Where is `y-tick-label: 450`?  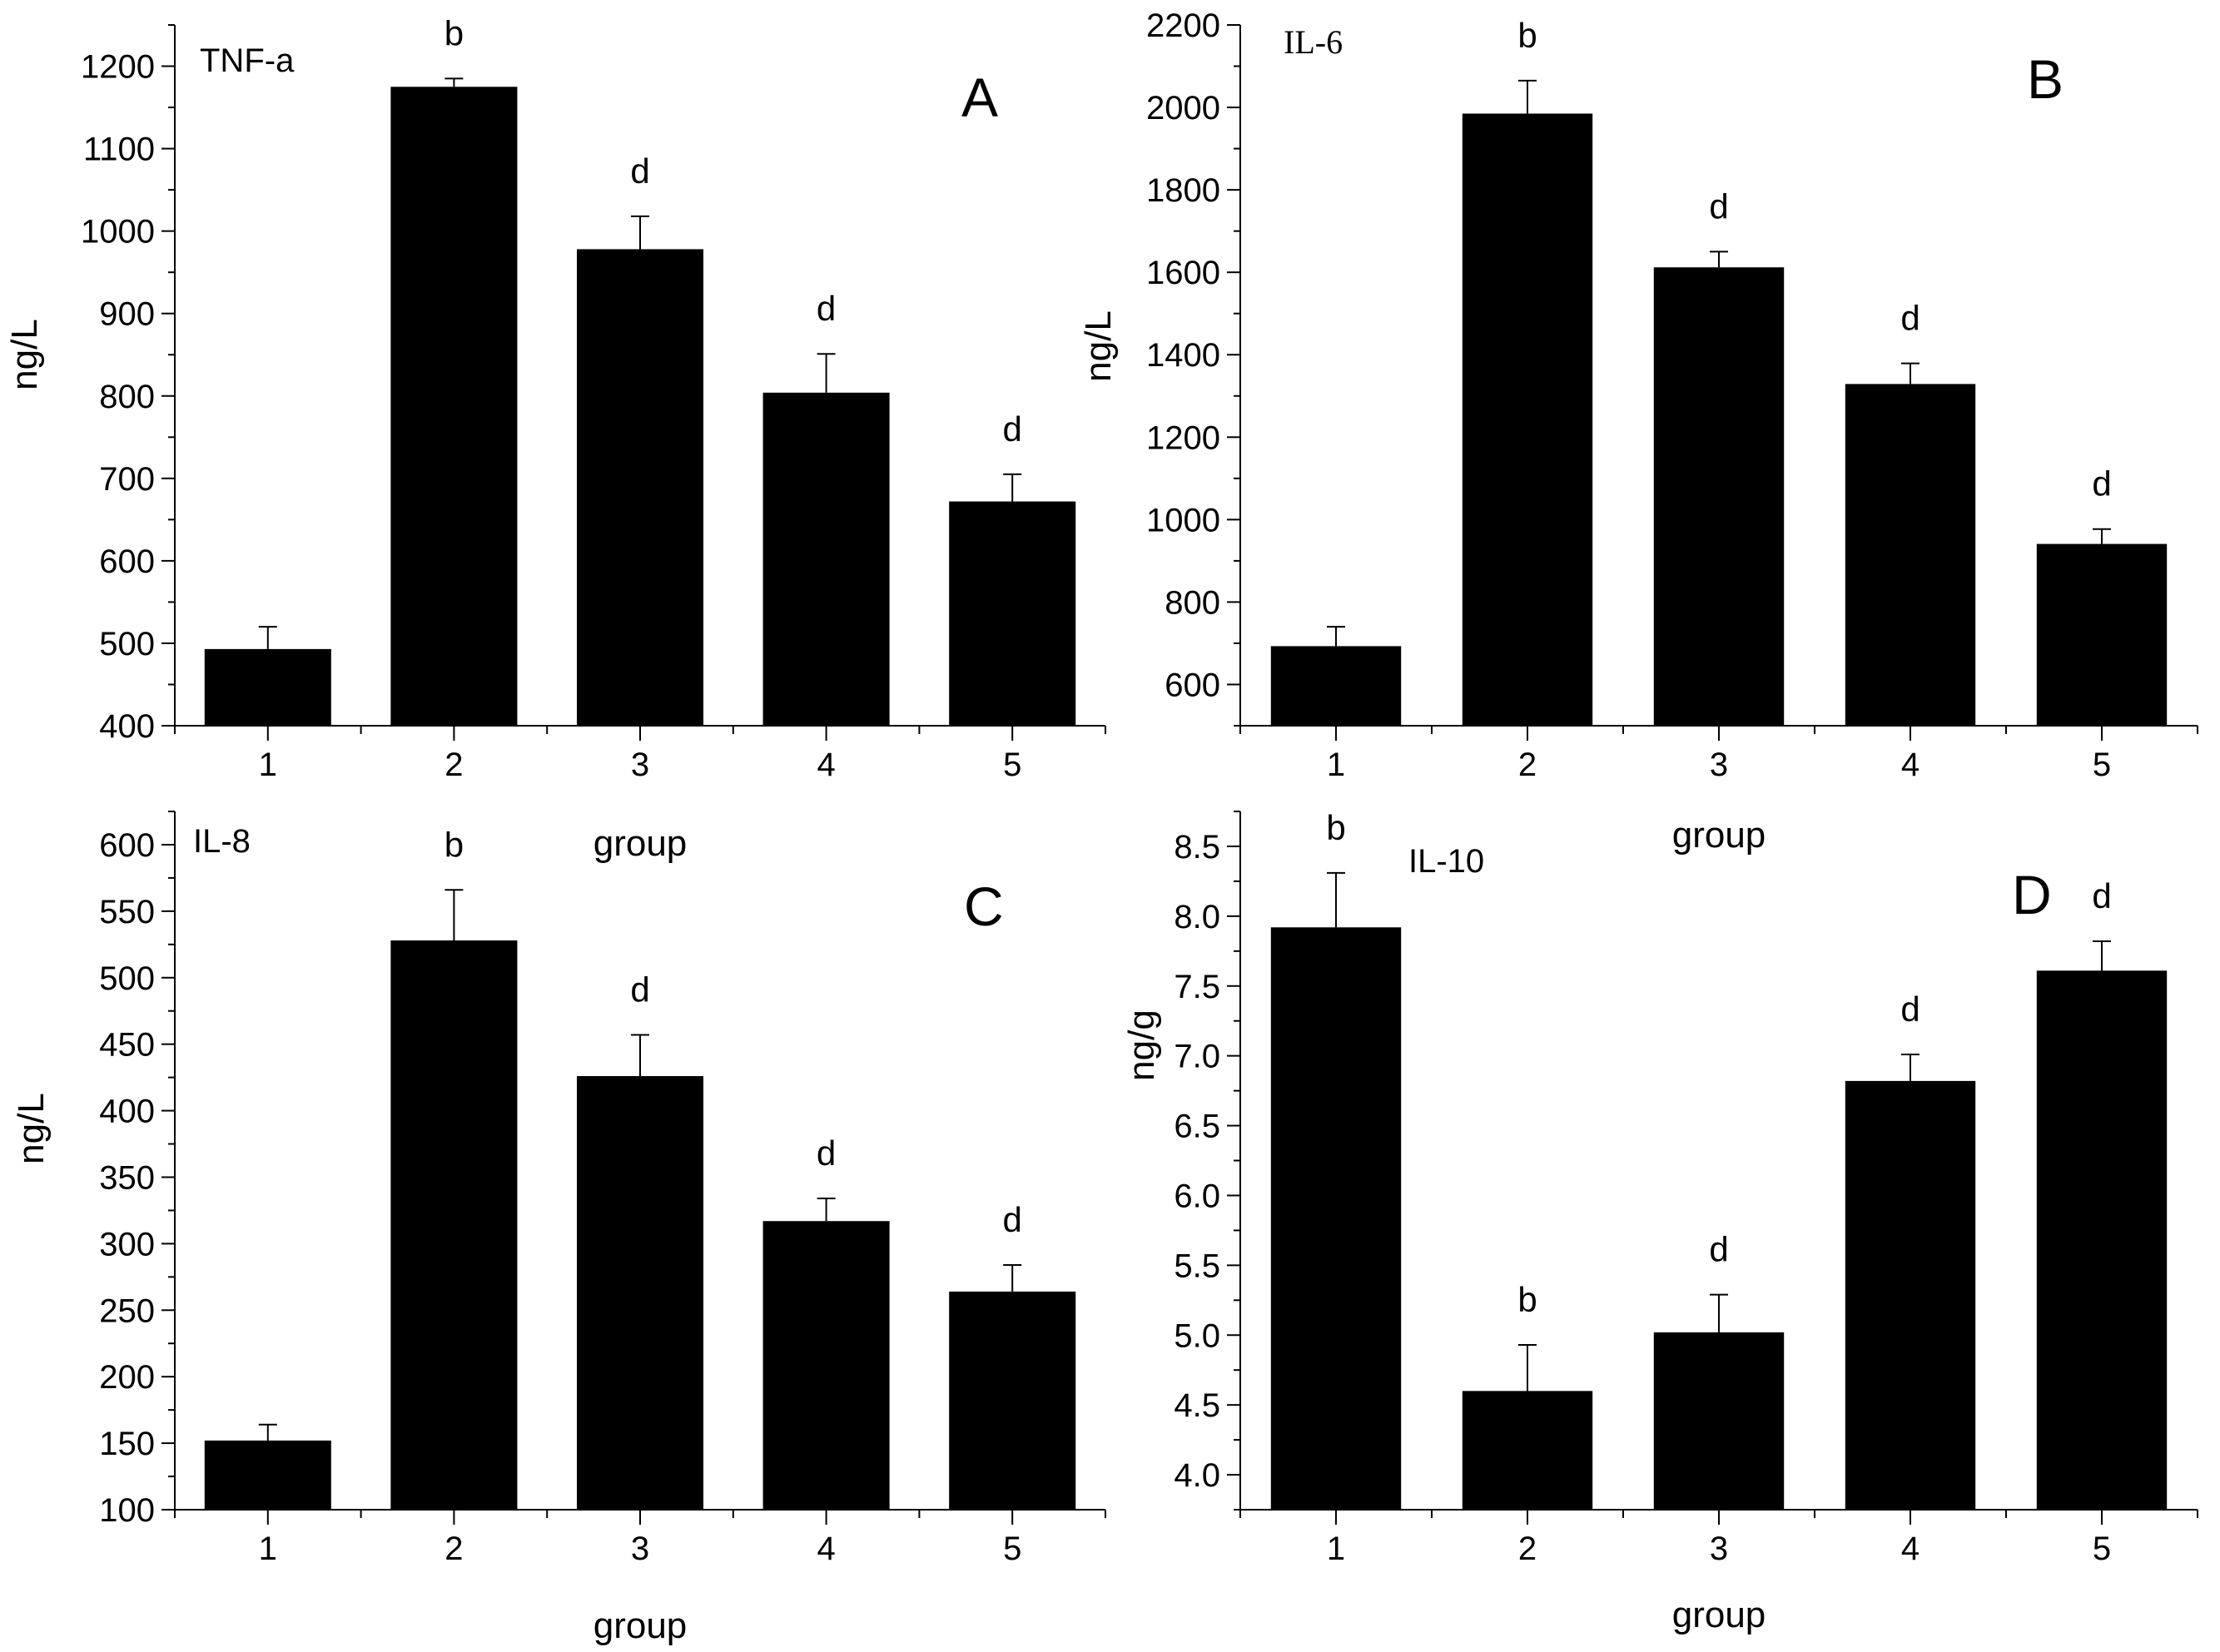
y-tick-label: 450 is located at coordinates (127, 1045).